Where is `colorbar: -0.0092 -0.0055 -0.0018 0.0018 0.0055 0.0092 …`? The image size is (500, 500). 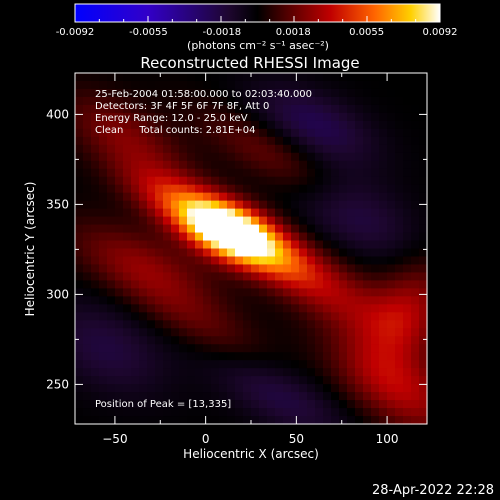
colorbar: -0.0092 -0.0055 -0.0018 0.0018 0.0055 0.0092 … is located at coordinates (257, 27).